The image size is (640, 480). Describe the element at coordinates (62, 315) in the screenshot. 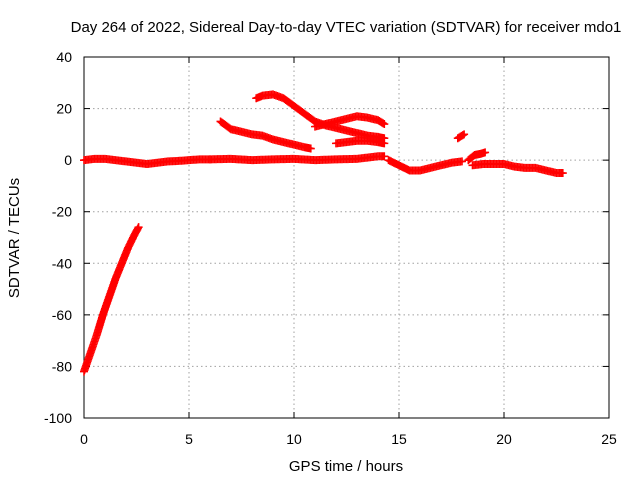

I see `y-tick-label: -60` at that location.